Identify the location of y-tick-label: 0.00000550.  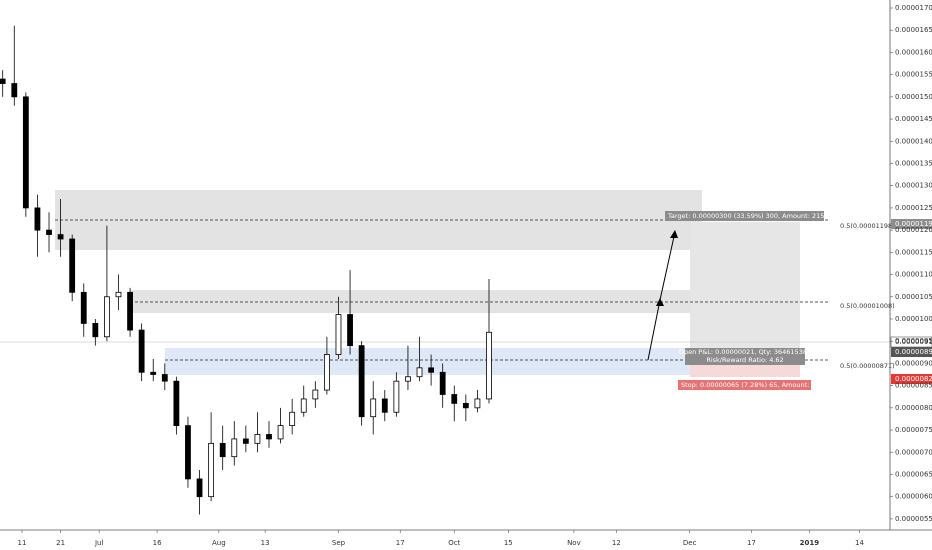
(913, 519).